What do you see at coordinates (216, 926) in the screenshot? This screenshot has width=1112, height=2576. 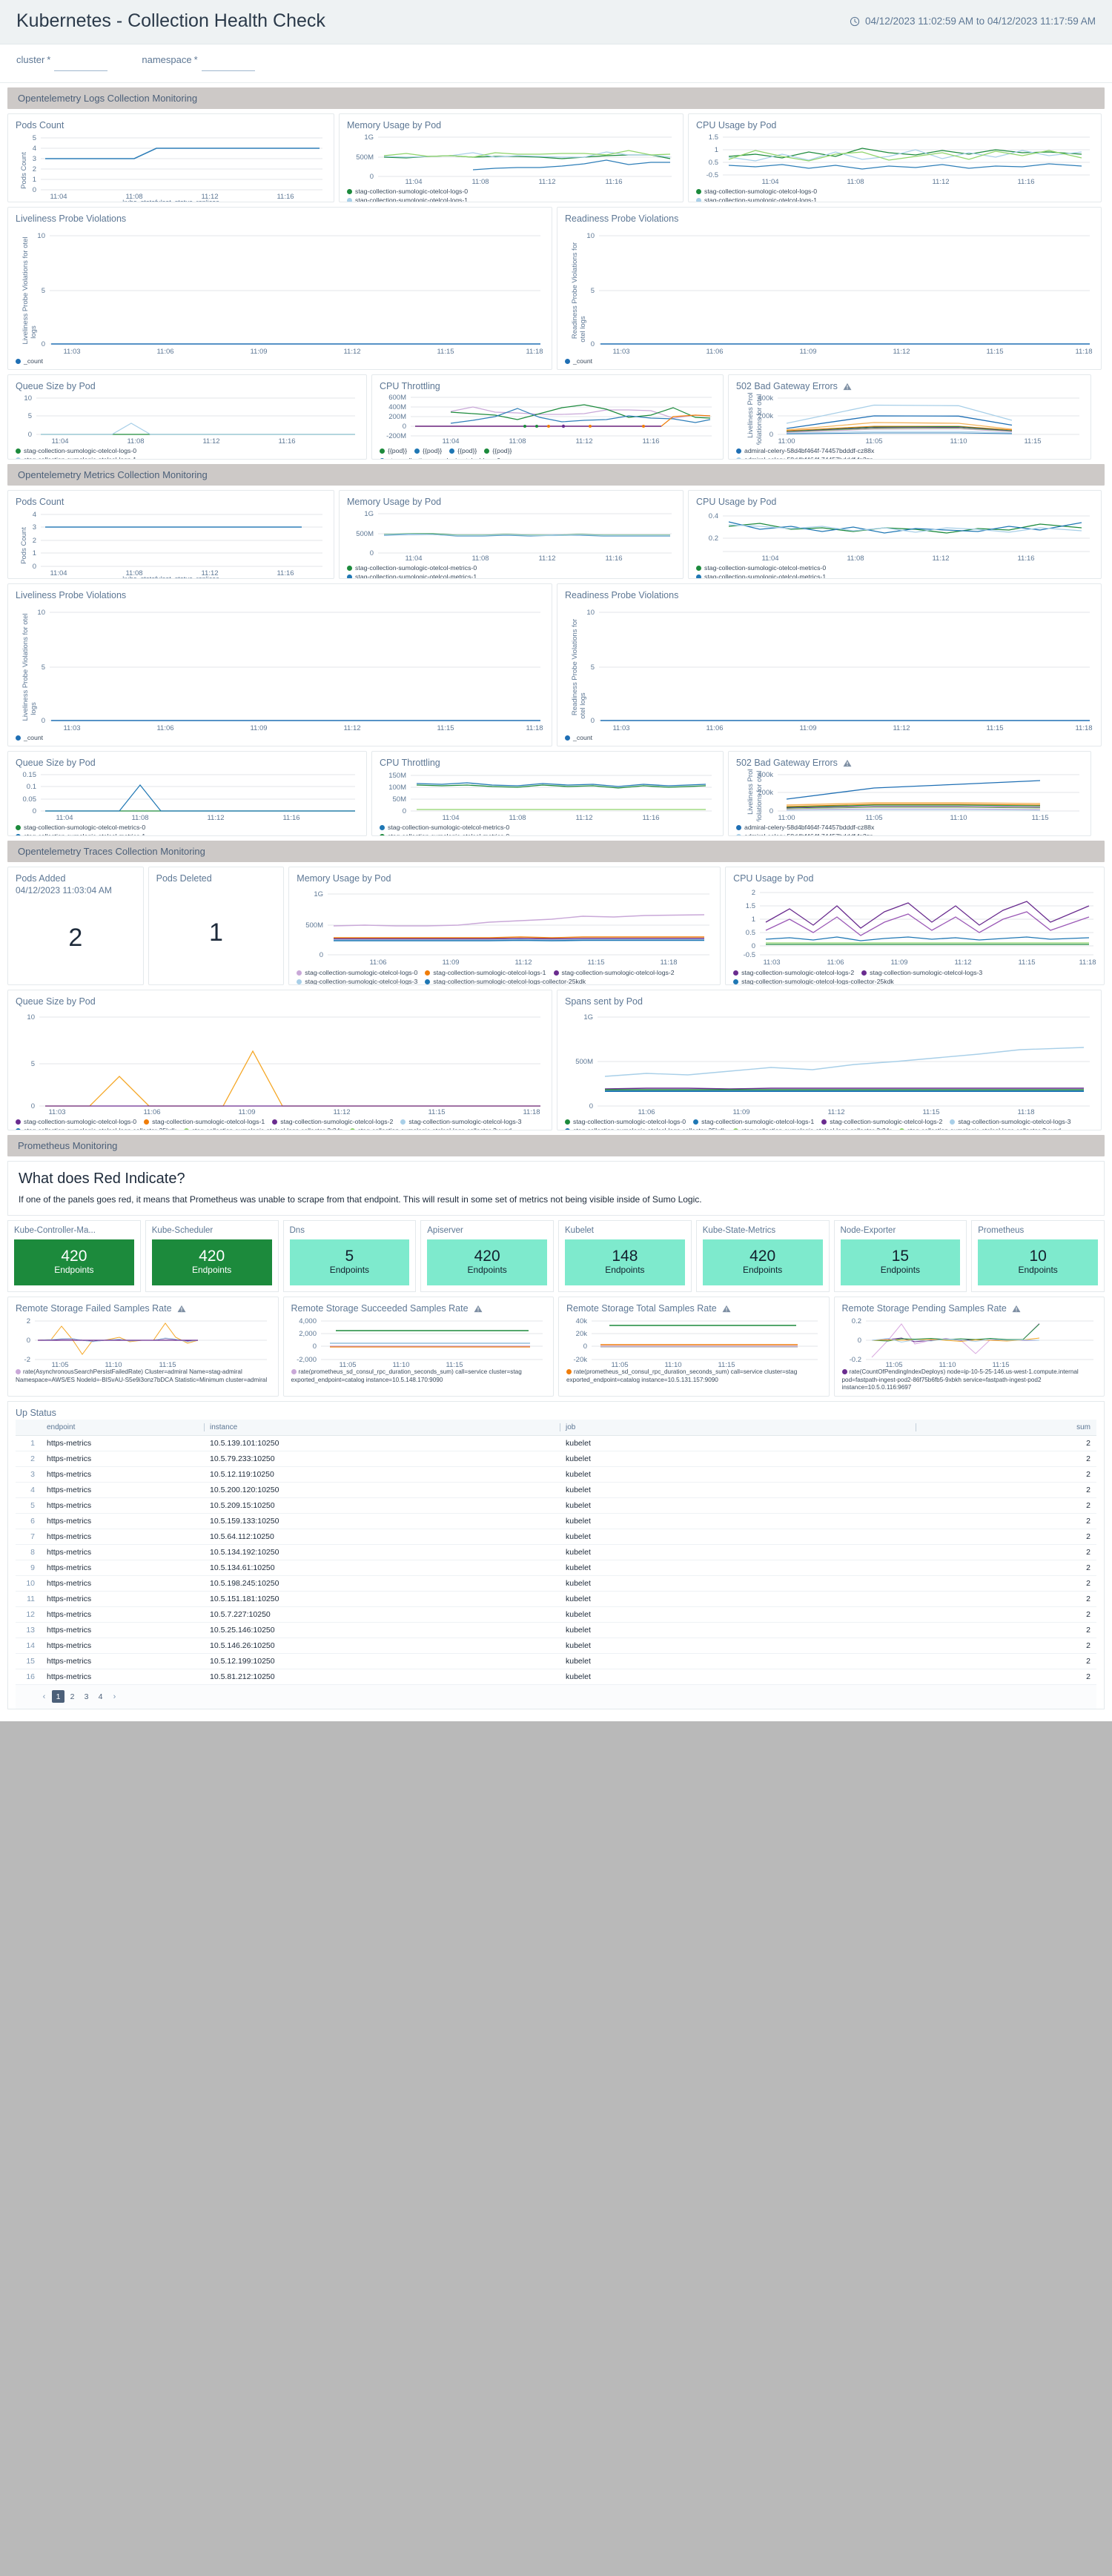 I see `panel-pods-deleted: Pods Deleted 1` at bounding box center [216, 926].